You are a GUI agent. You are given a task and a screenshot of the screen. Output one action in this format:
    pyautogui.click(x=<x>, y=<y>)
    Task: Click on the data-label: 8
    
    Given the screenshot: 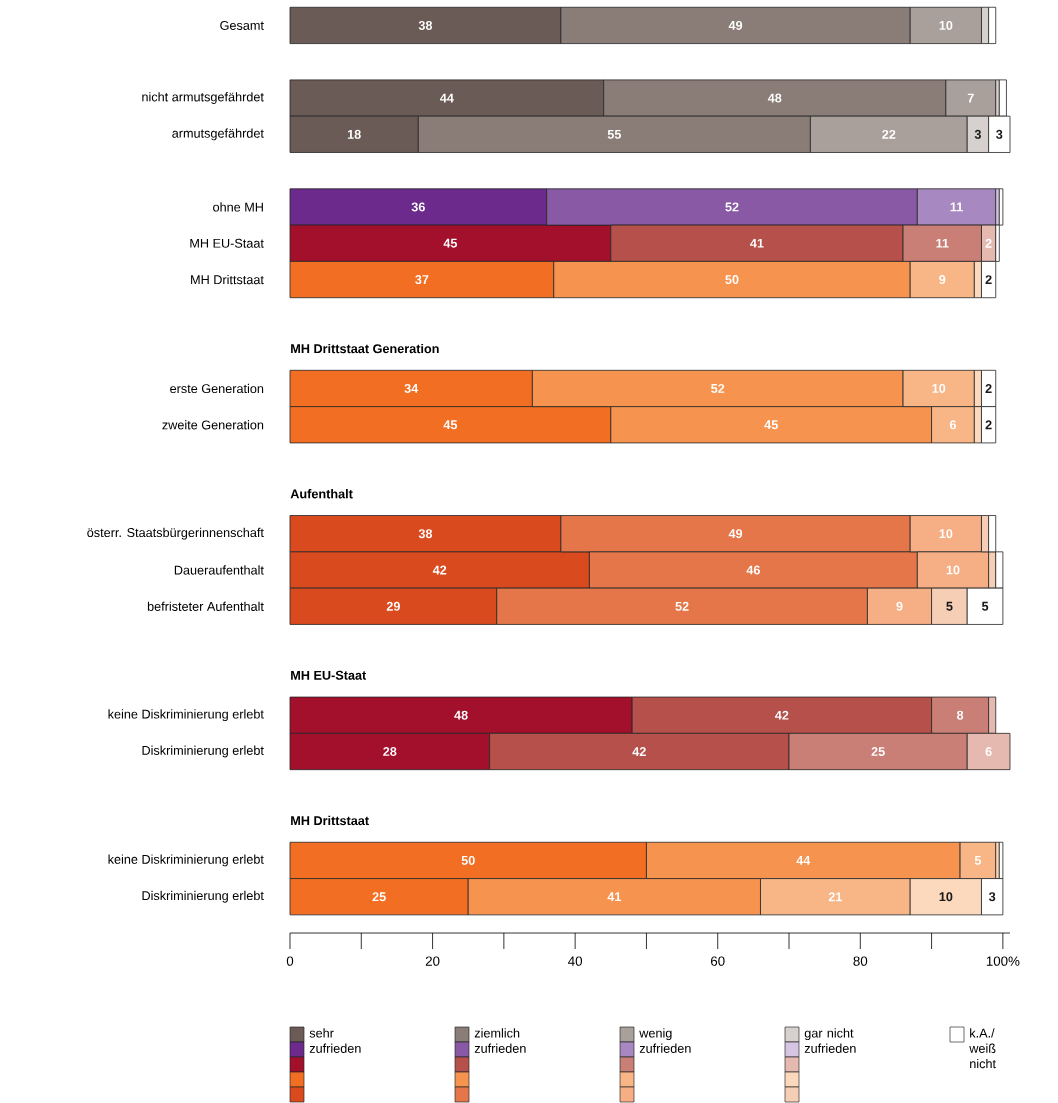 What is the action you would take?
    pyautogui.click(x=960, y=715)
    